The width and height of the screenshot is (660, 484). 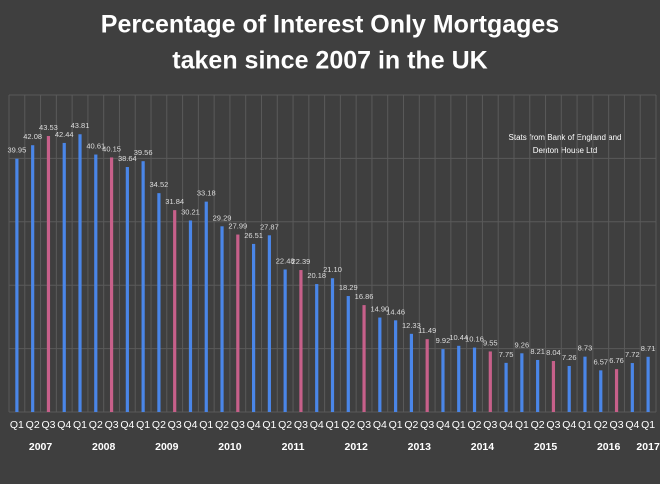 I want to click on data-label: 14.90, so click(x=379, y=309).